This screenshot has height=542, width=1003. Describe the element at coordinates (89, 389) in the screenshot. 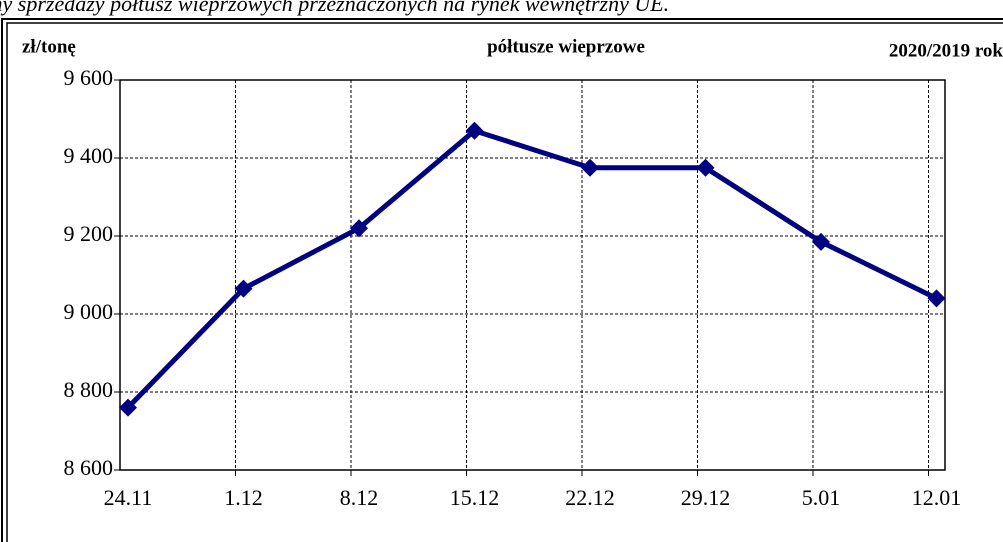

I see `y-tick-label: 8 800` at that location.